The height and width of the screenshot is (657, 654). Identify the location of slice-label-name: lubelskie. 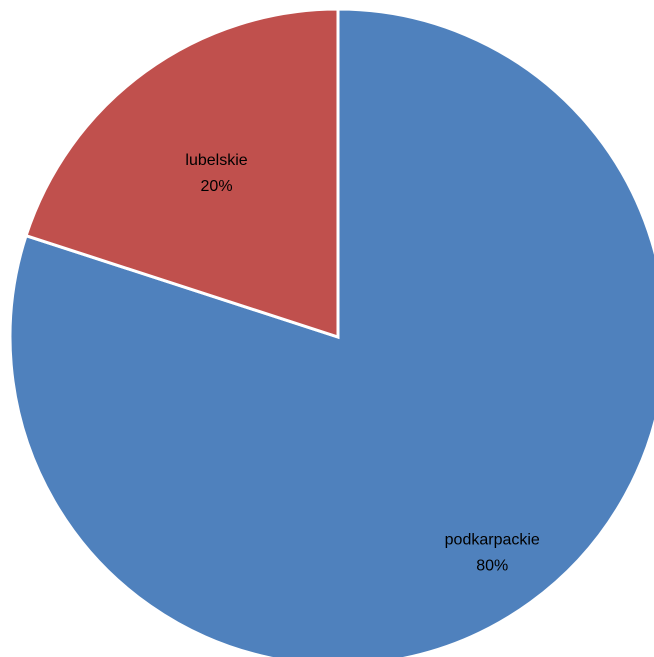
(216, 160).